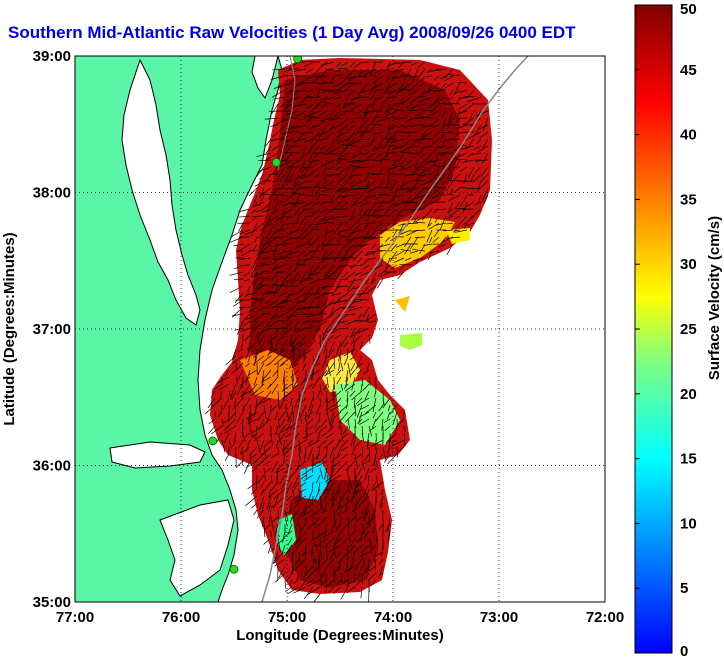 This screenshot has height=659, width=724. Describe the element at coordinates (684, 651) in the screenshot. I see `colorbar-tick-label: 0` at that location.